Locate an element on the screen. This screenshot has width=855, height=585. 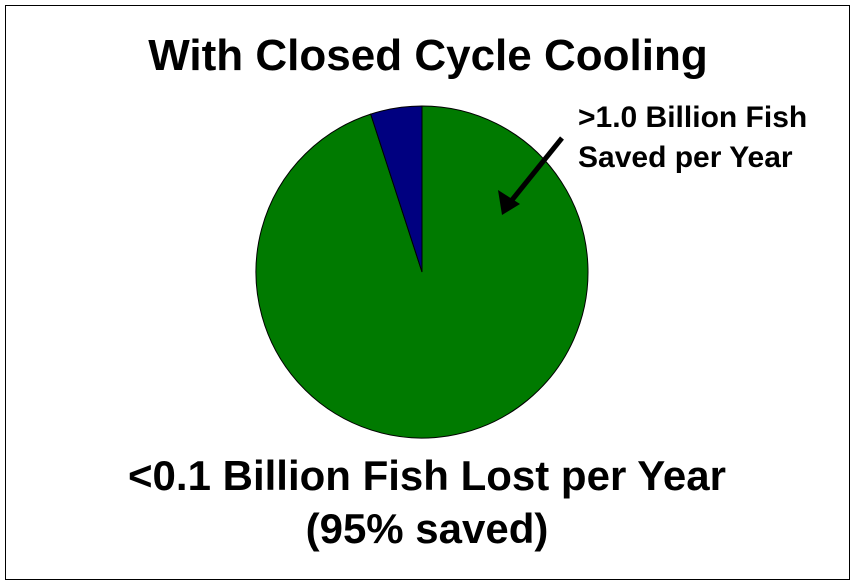
chart-title: With Closed Cycle Cooling is located at coordinates (427, 55).